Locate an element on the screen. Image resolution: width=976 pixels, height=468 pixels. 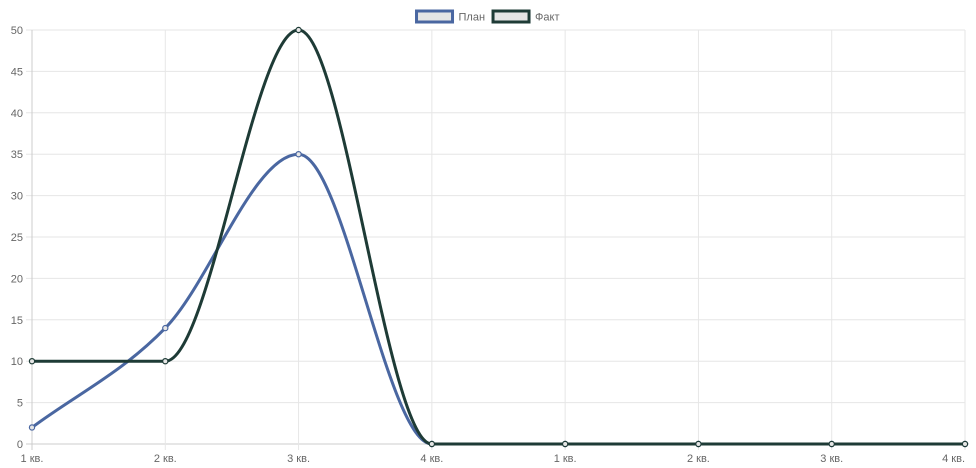
y-tick-label: 10 is located at coordinates (17, 362).